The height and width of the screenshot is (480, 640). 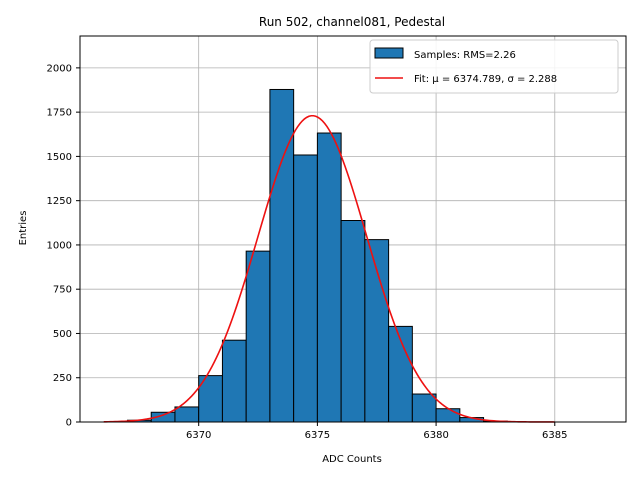 I want to click on legend-box, so click(x=494, y=66).